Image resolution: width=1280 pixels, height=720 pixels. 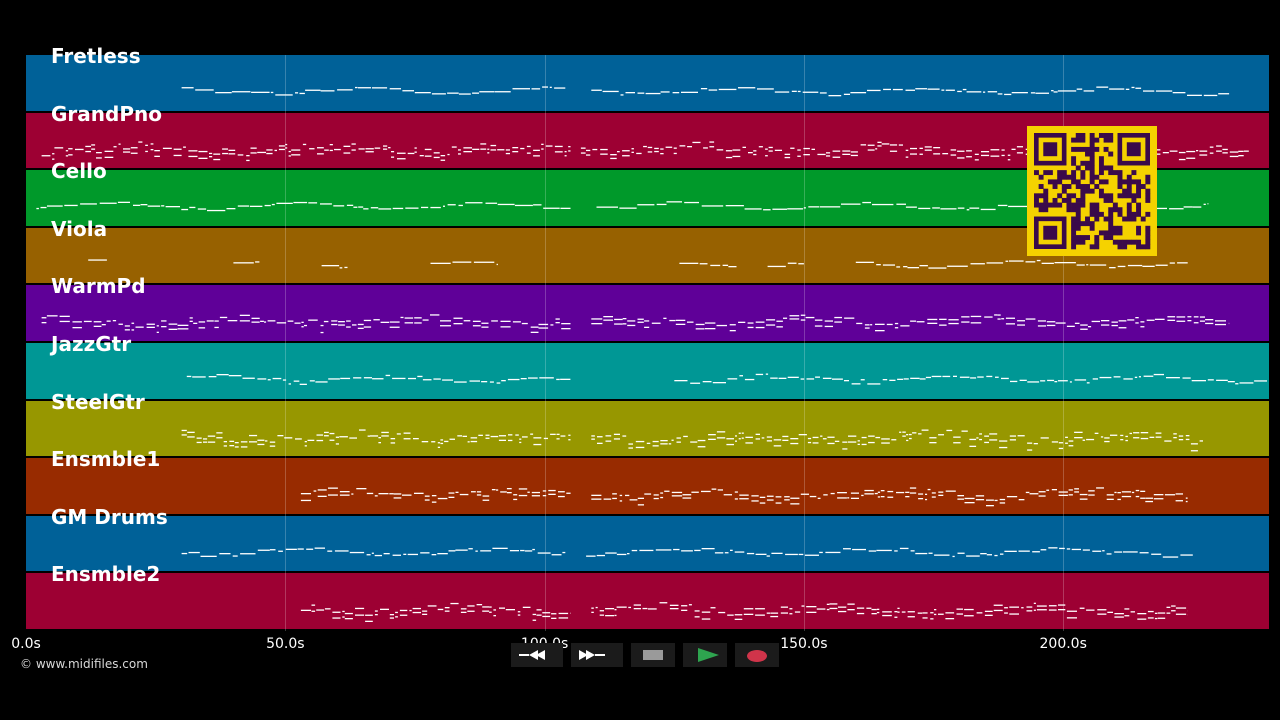 What do you see at coordinates (705, 655) in the screenshot?
I see `play-button` at bounding box center [705, 655].